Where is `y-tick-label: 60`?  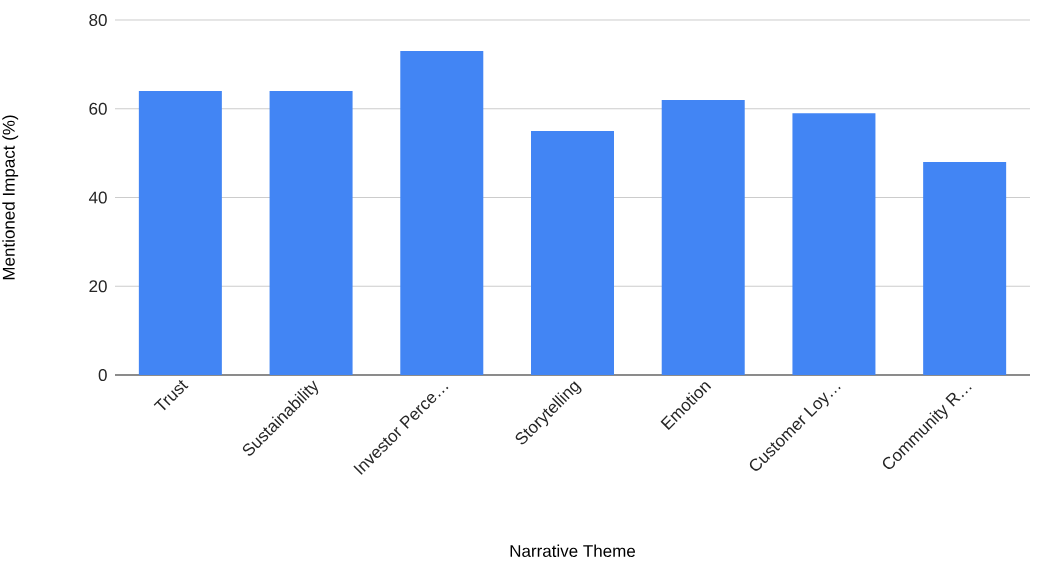
y-tick-label: 60 is located at coordinates (98, 108).